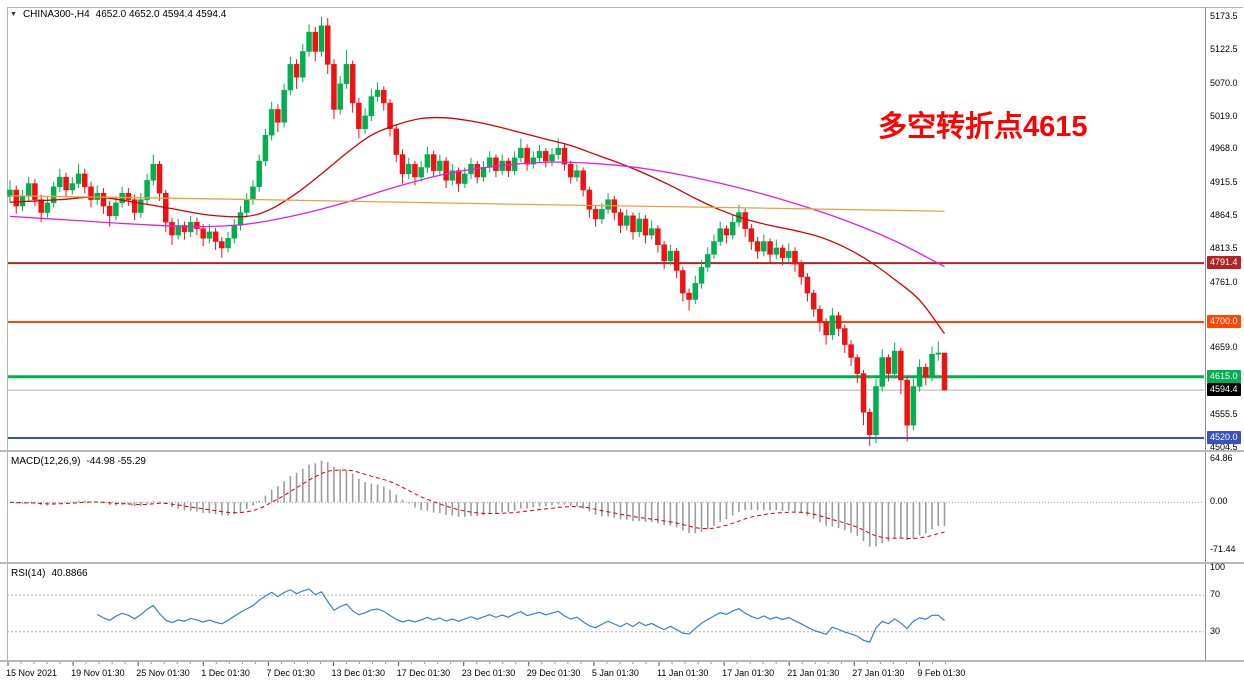  I want to click on price-tick-label: 4555.5, so click(1224, 414).